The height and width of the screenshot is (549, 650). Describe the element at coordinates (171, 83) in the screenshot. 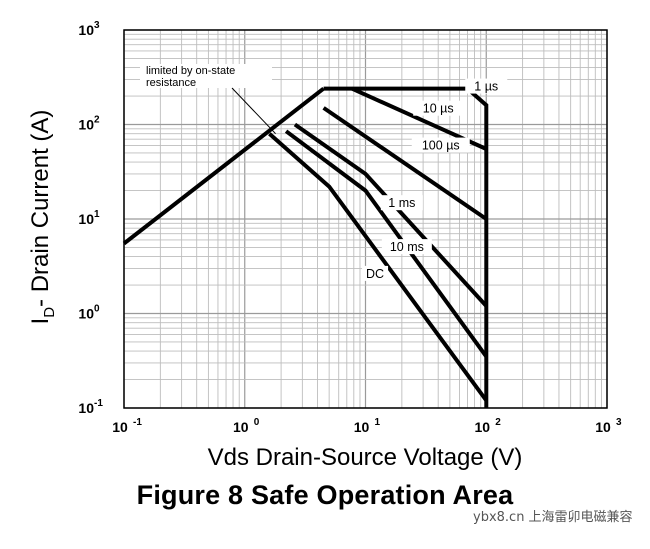

I see `annotation-text: resistance` at that location.